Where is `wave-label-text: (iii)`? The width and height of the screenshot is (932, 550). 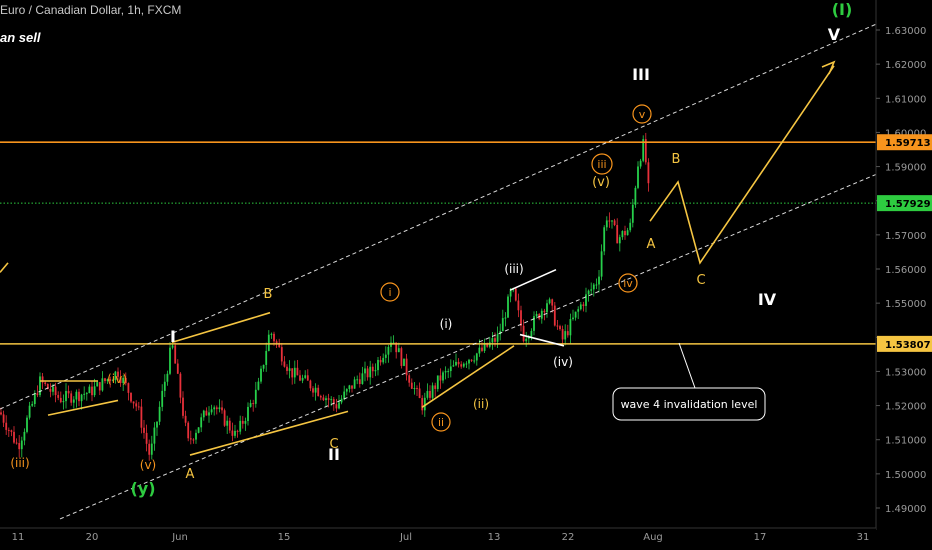 wave-label-text: (iii) is located at coordinates (19, 463).